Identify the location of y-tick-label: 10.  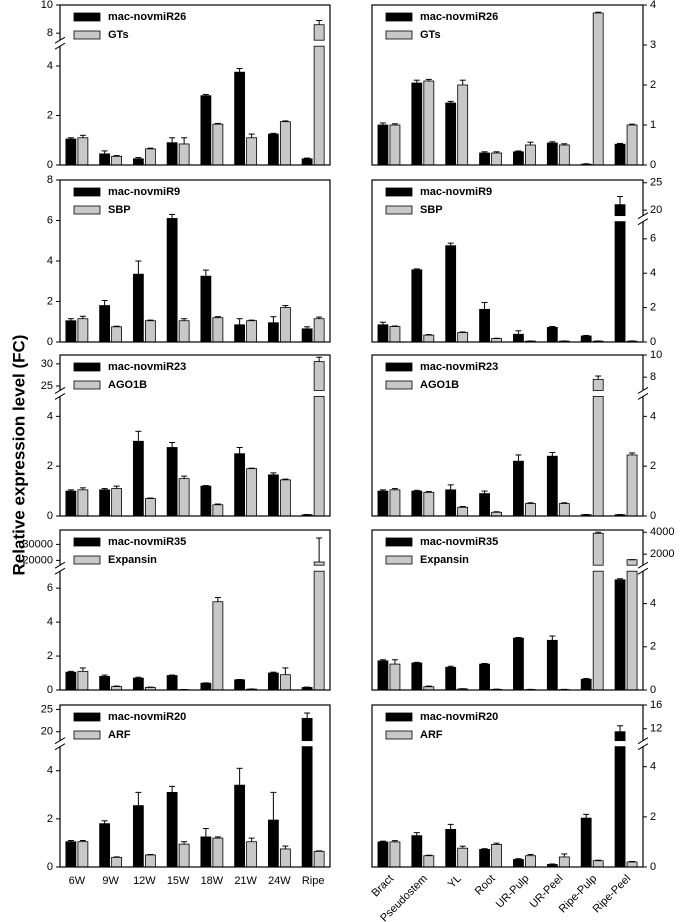
(47, 5).